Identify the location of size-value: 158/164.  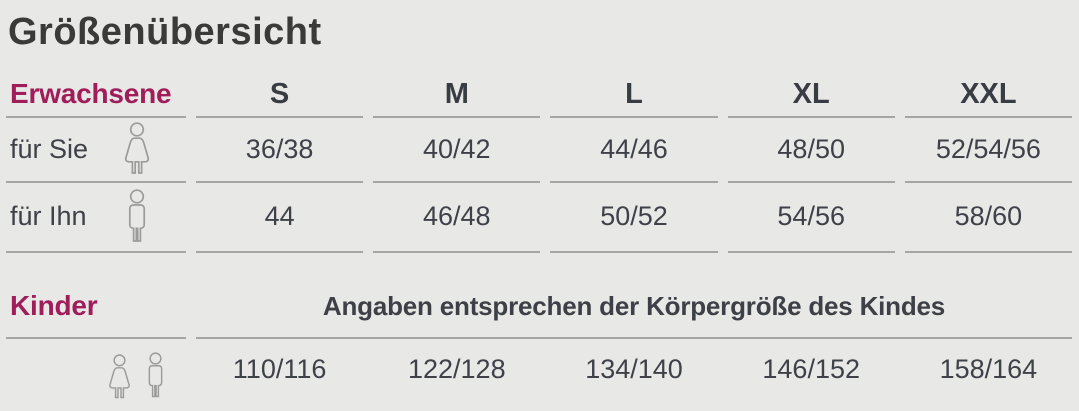
(988, 369).